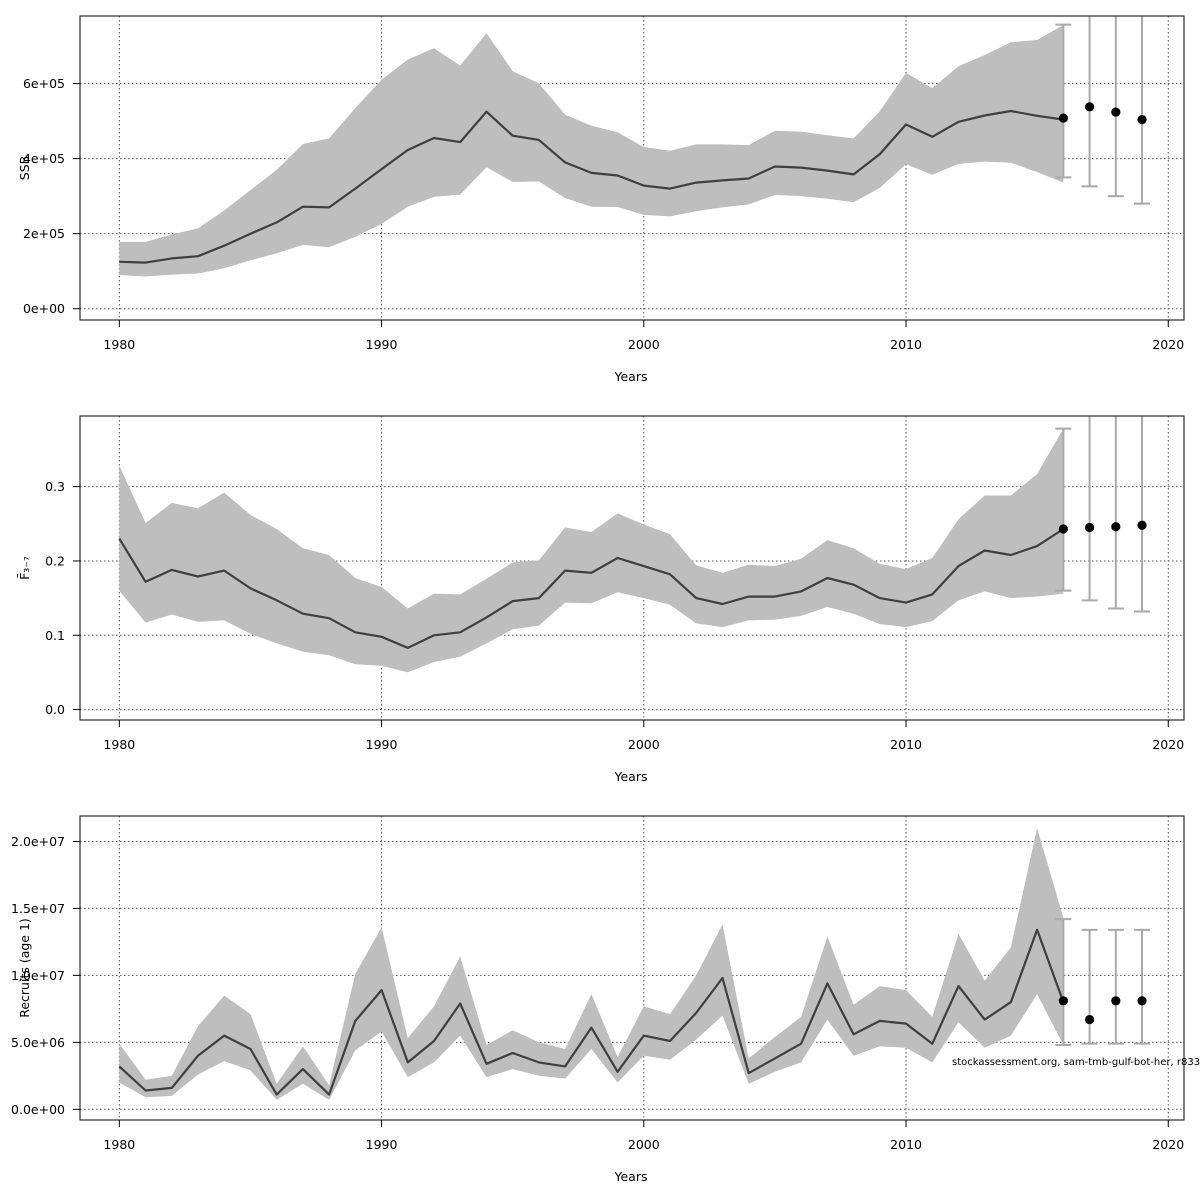 This screenshot has height=1200, width=1200. Describe the element at coordinates (631, 376) in the screenshot. I see `ssb-x-axis-label: Years` at that location.